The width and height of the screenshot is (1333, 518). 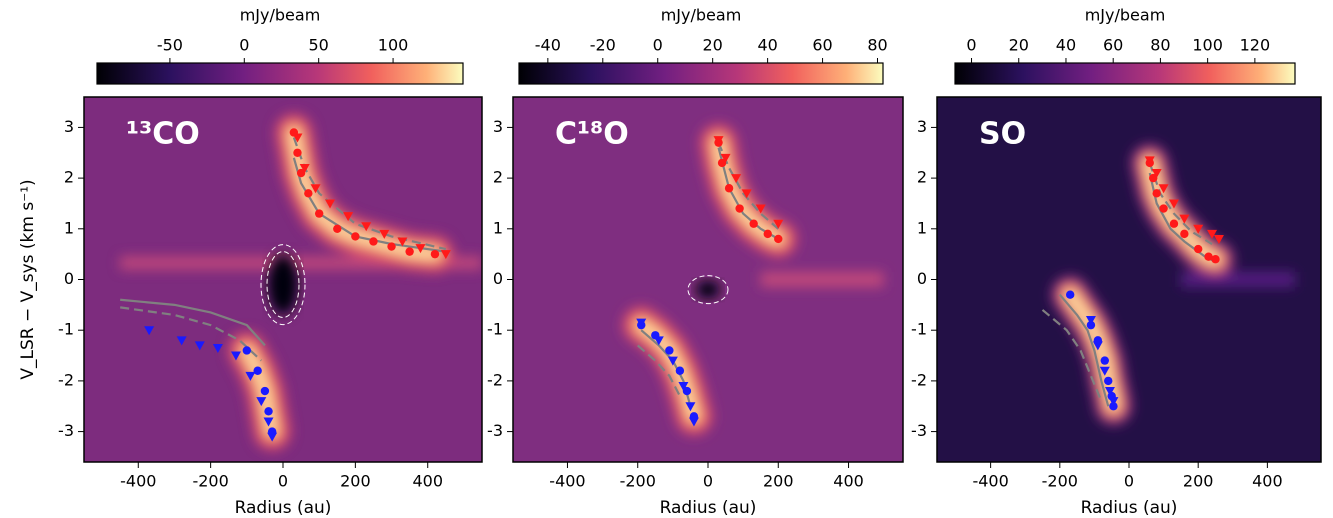 What do you see at coordinates (1255, 45) in the screenshot?
I see `colorbar-tick-label: 120` at bounding box center [1255, 45].